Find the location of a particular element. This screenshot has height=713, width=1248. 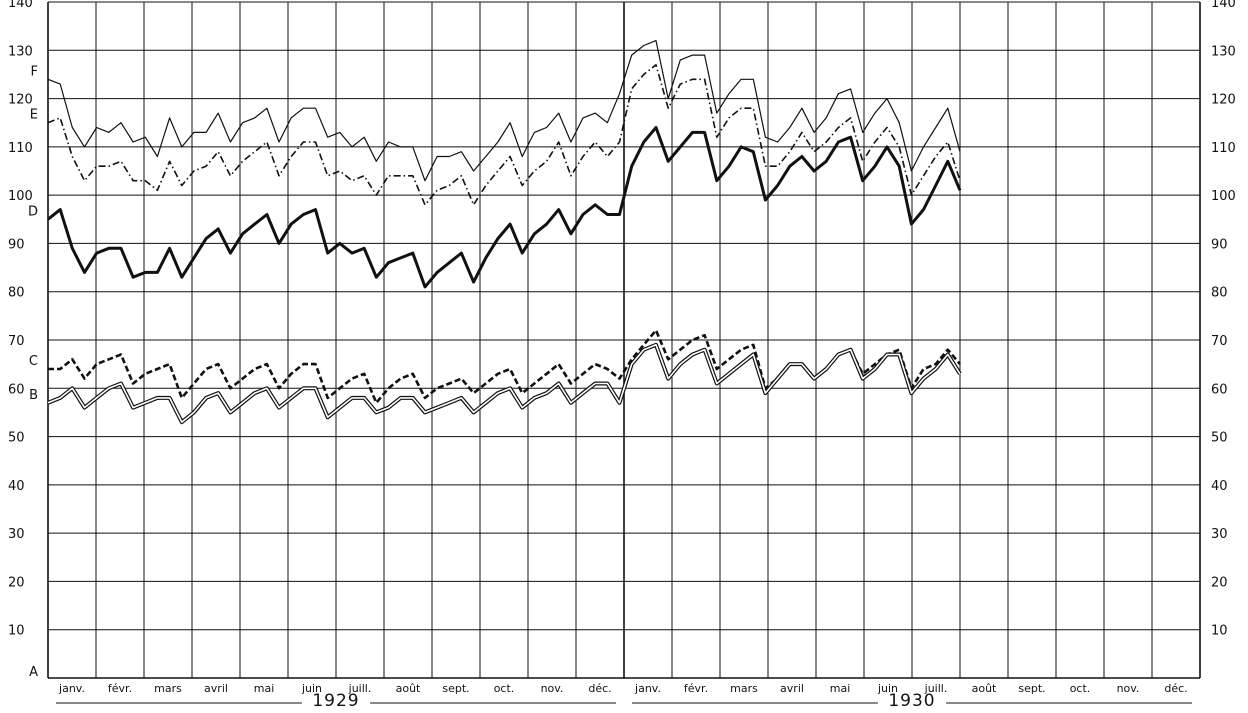

series-e-line is located at coordinates (504, 135).